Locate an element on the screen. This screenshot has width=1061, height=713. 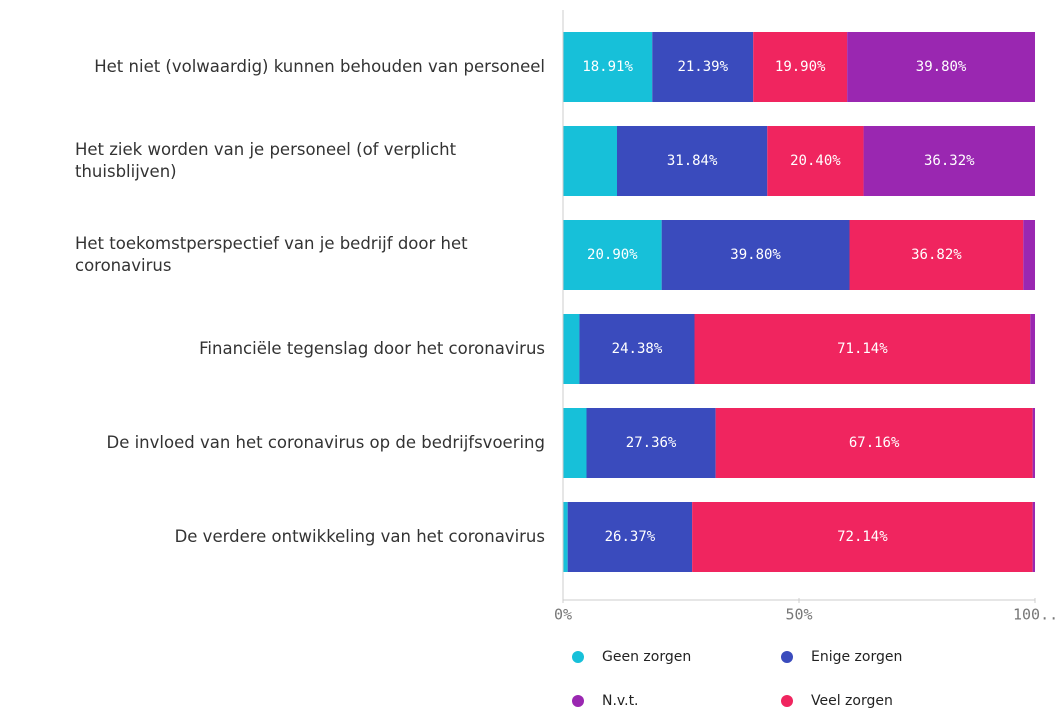
x-tick-label: 50% is located at coordinates (798, 615).